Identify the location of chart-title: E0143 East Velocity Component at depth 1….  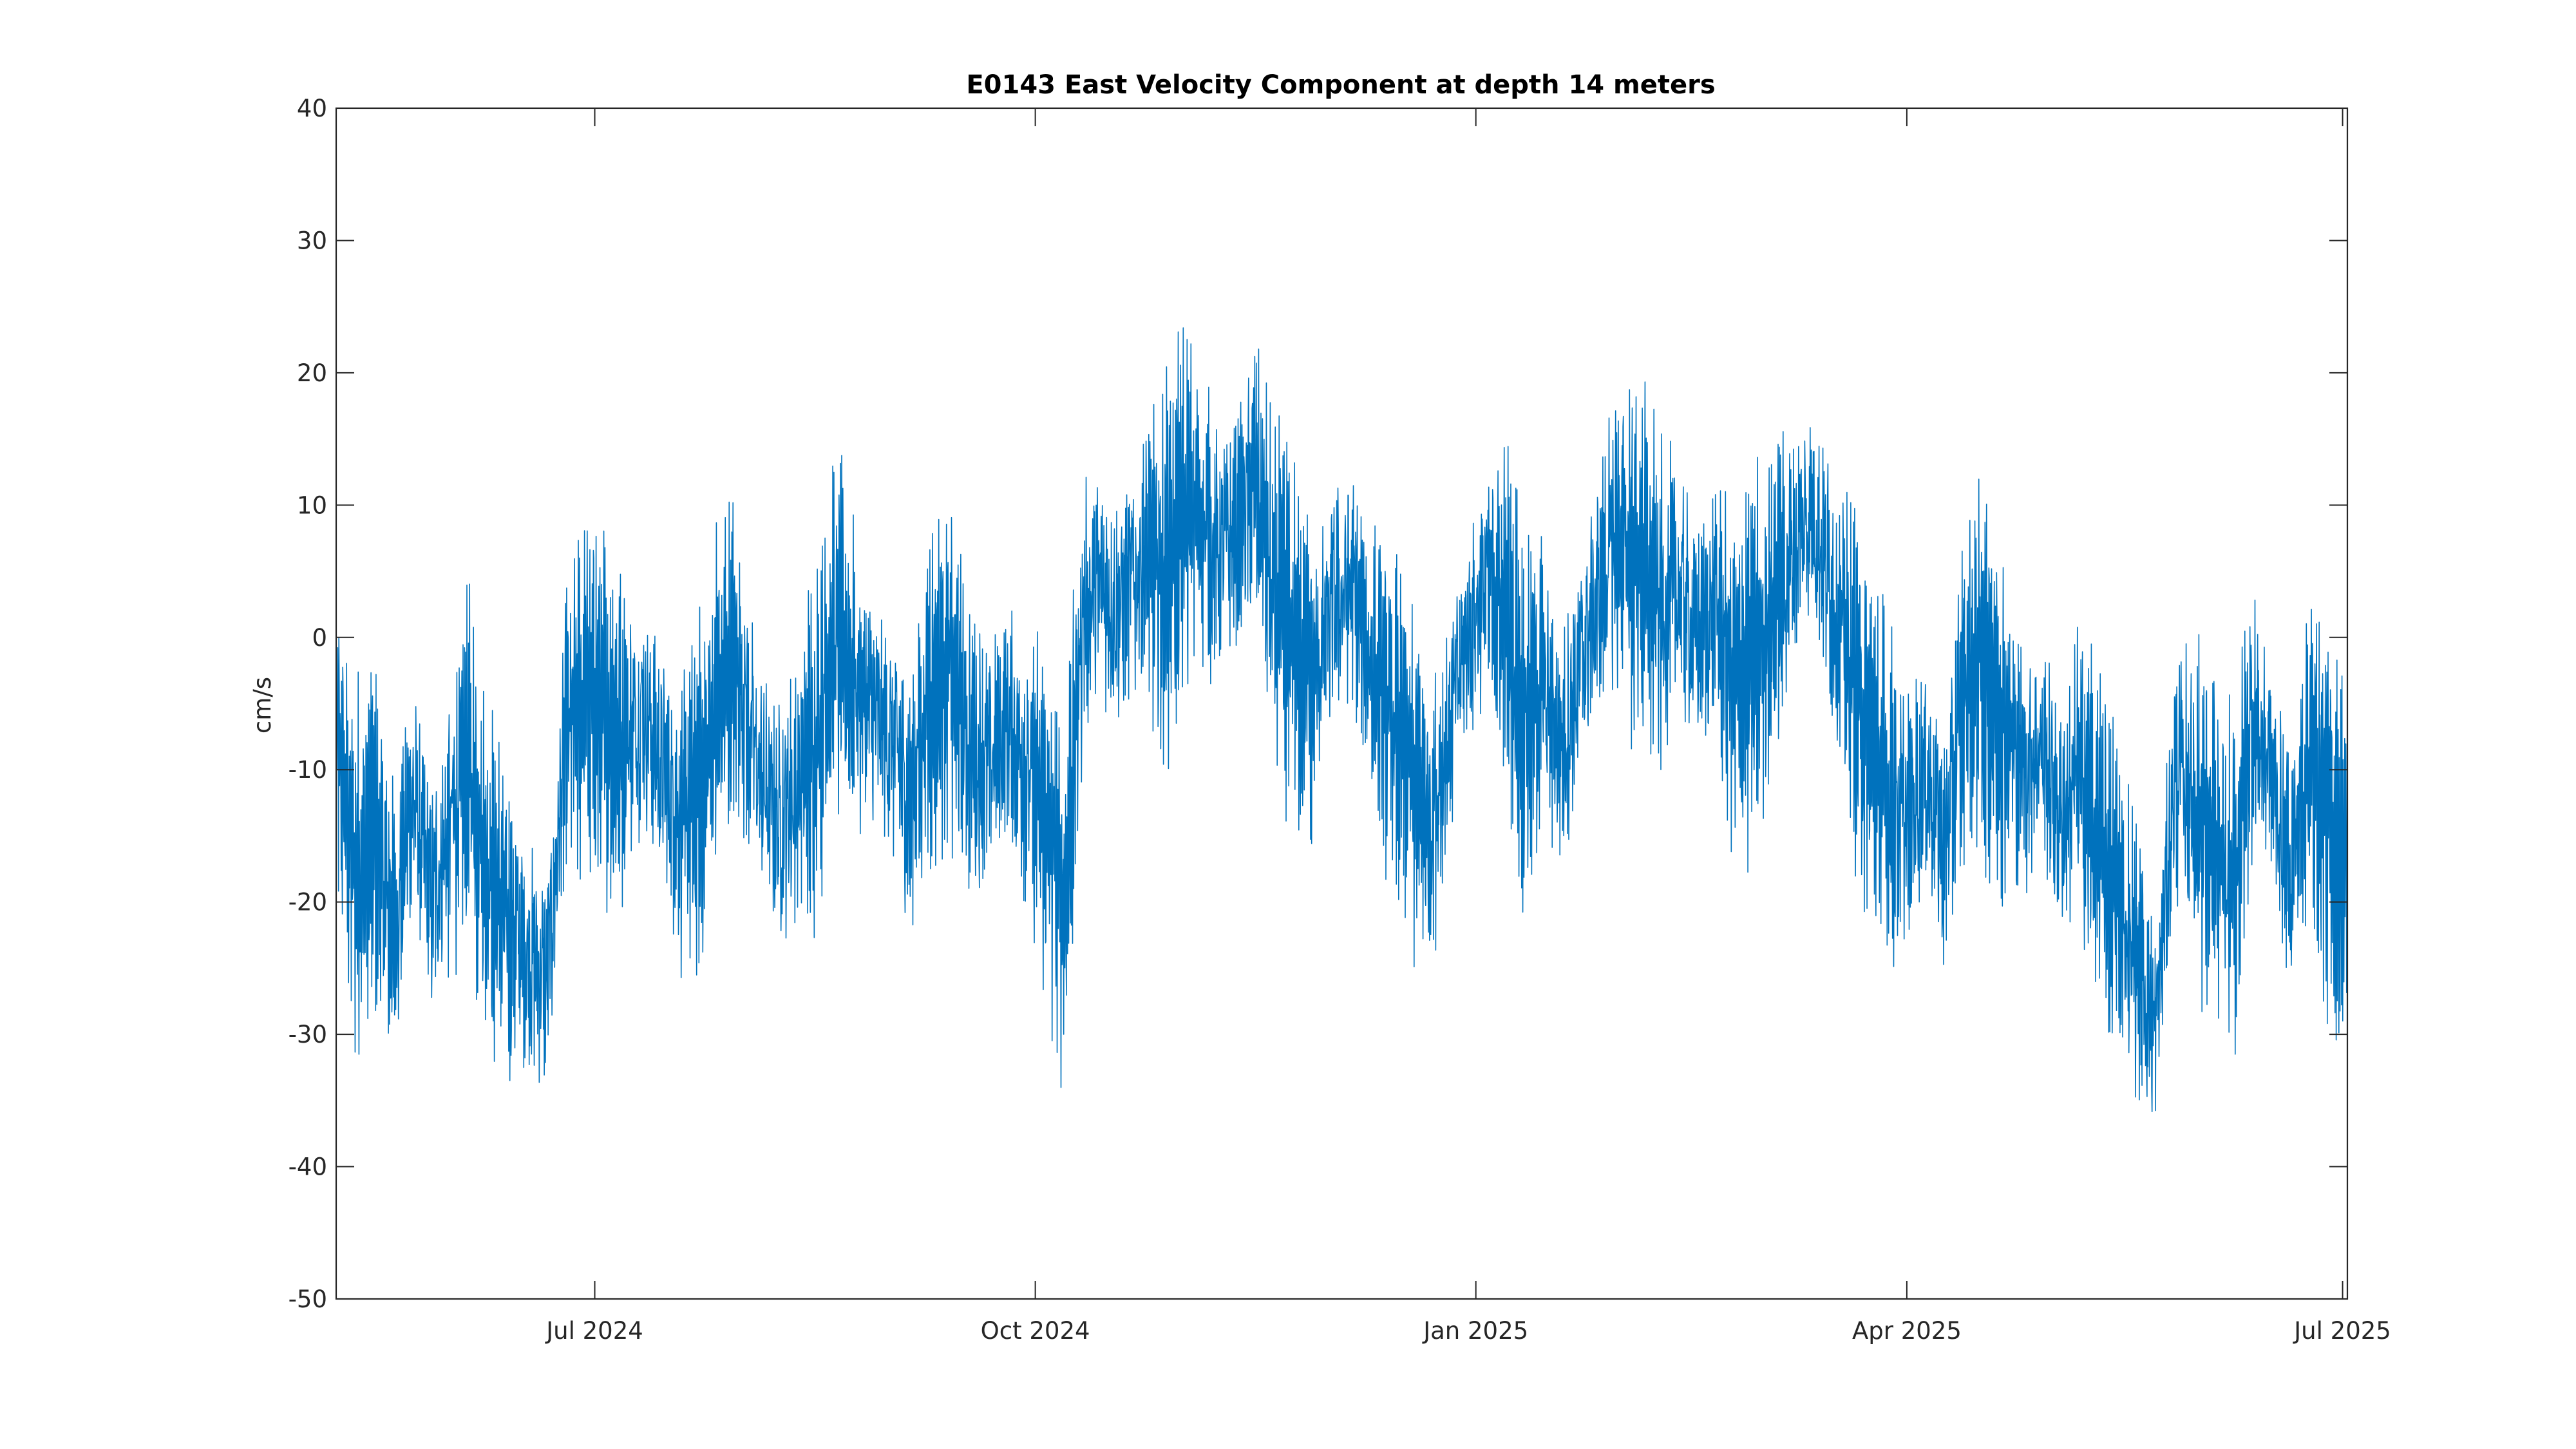
(1341, 85).